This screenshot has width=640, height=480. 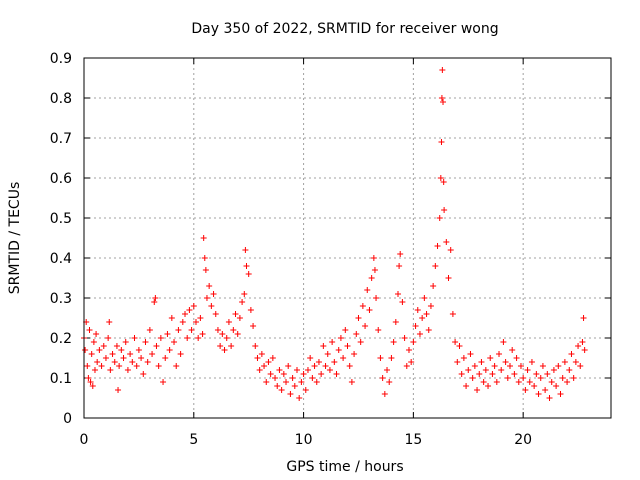 I want to click on y-tick-label: 0.5, so click(x=61, y=219).